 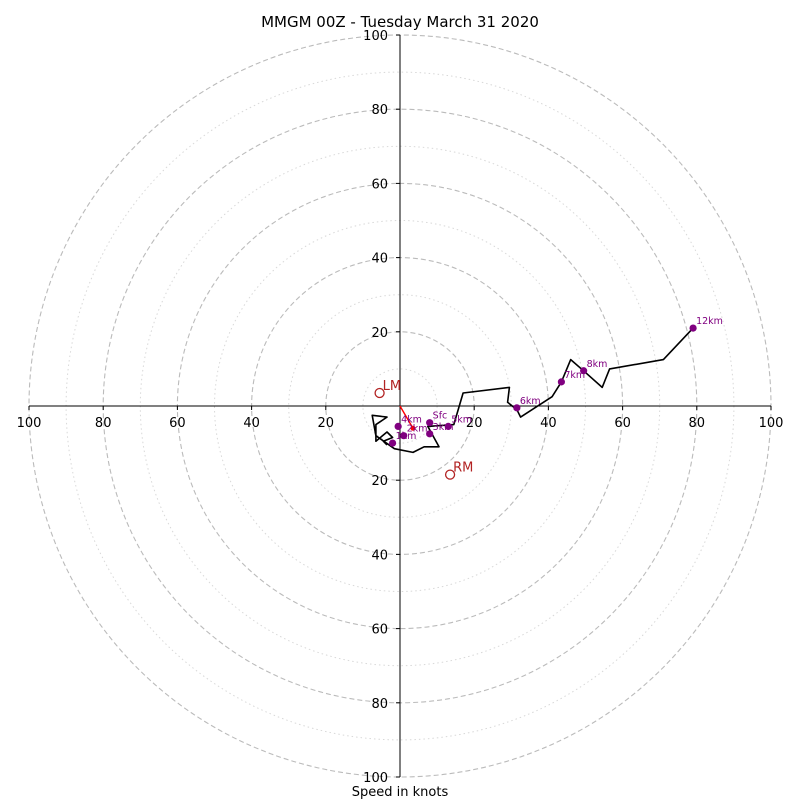 What do you see at coordinates (440, 416) in the screenshot?
I see `height-label-sfc: Sfc` at bounding box center [440, 416].